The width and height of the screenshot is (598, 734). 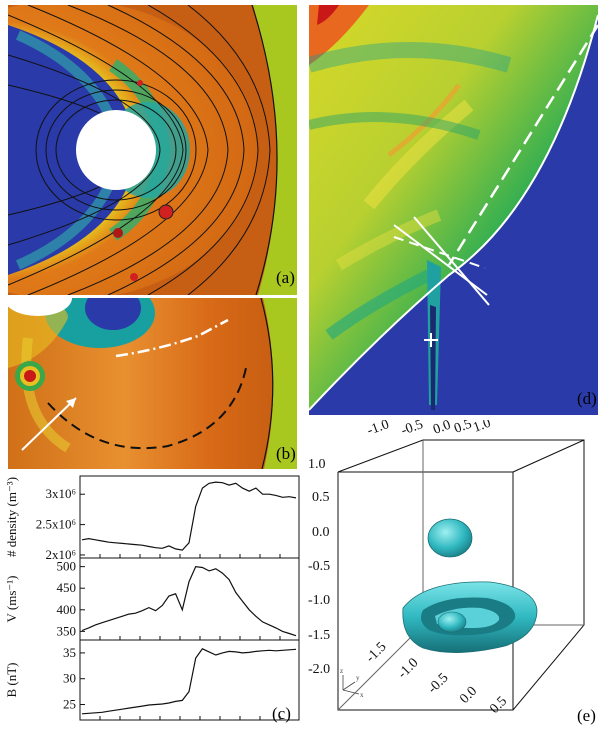 What do you see at coordinates (11, 517) in the screenshot?
I see `y-axis-label: # density (m⁻³)` at bounding box center [11, 517].